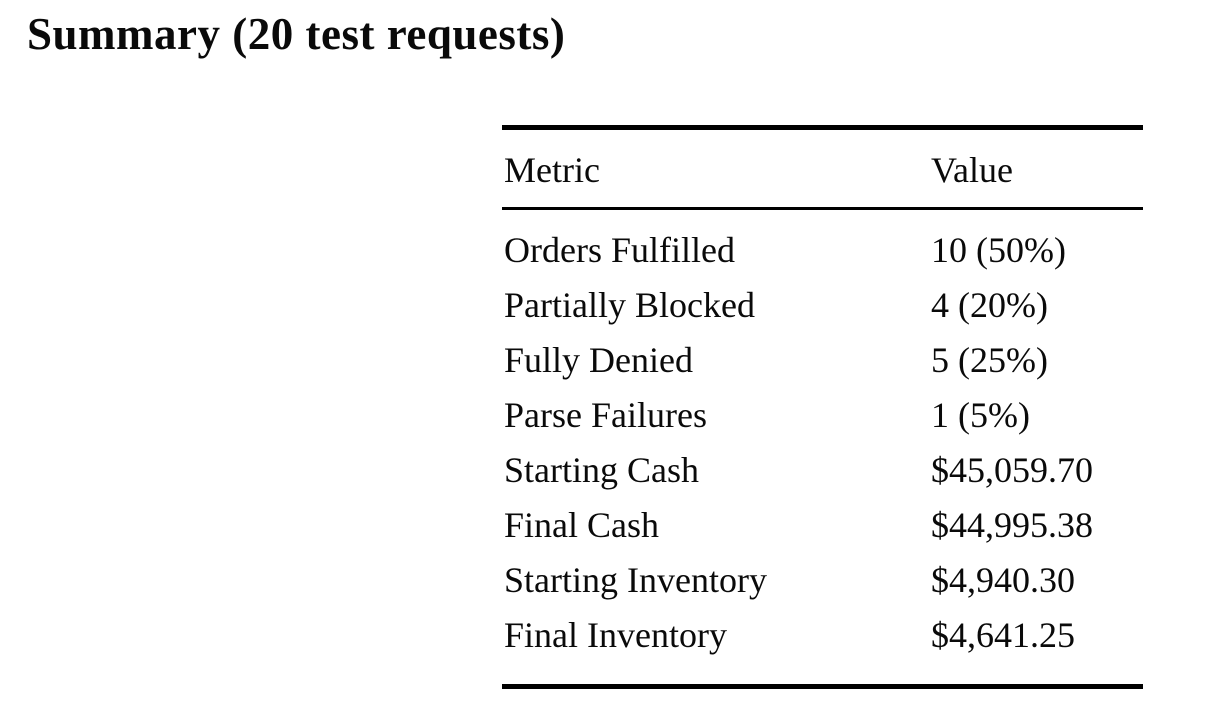 Image resolution: width=1205 pixels, height=709 pixels. I want to click on value-cell: $4,641.25, so click(1003, 635).